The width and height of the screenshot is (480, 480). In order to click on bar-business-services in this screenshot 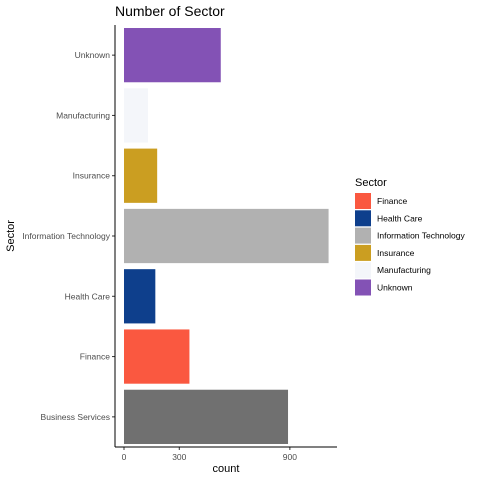, I will do `click(206, 416)`.